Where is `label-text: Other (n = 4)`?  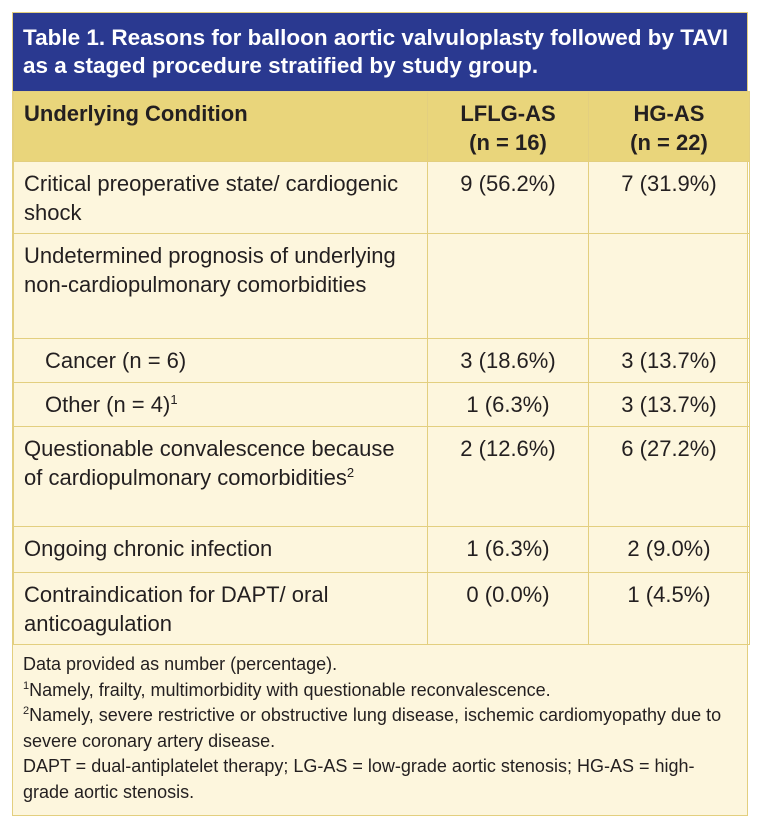 label-text: Other (n = 4) is located at coordinates (108, 404).